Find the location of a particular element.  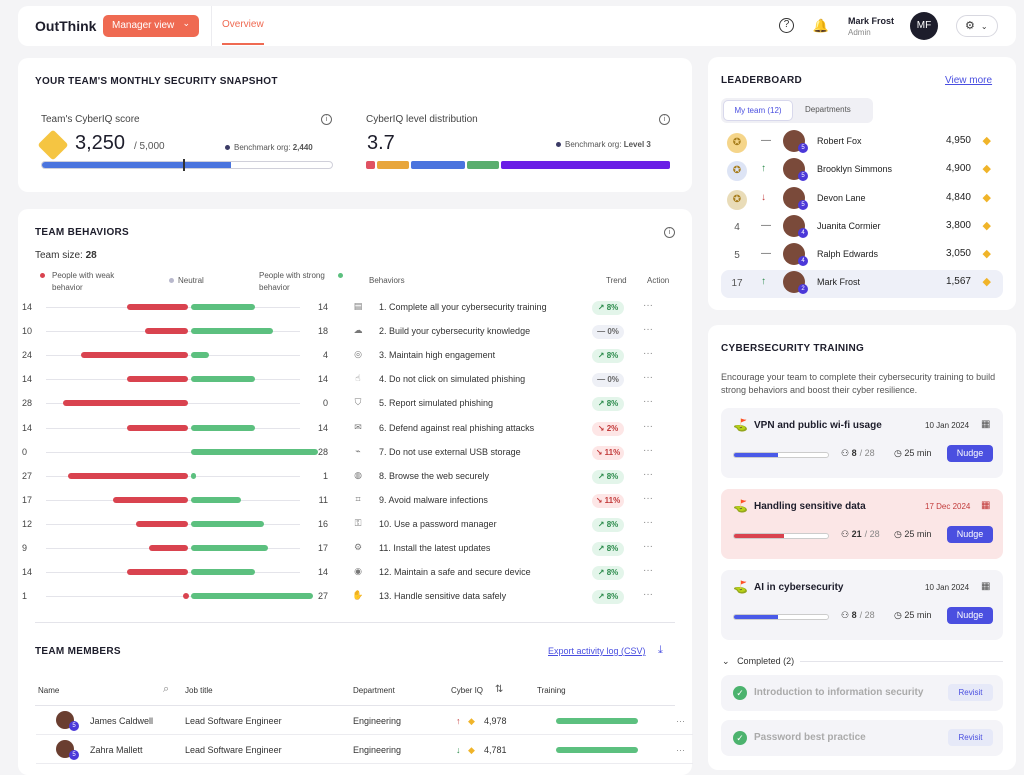

rank-number: 17 is located at coordinates (737, 283).